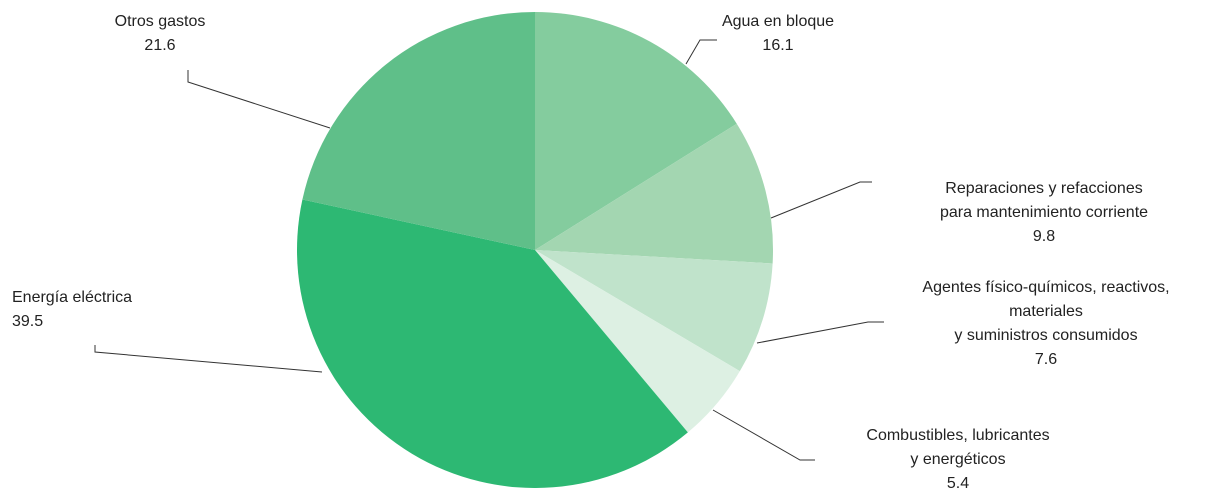 This screenshot has height=488, width=1216. Describe the element at coordinates (777, 45) in the screenshot. I see `slice-value: 16.1` at that location.